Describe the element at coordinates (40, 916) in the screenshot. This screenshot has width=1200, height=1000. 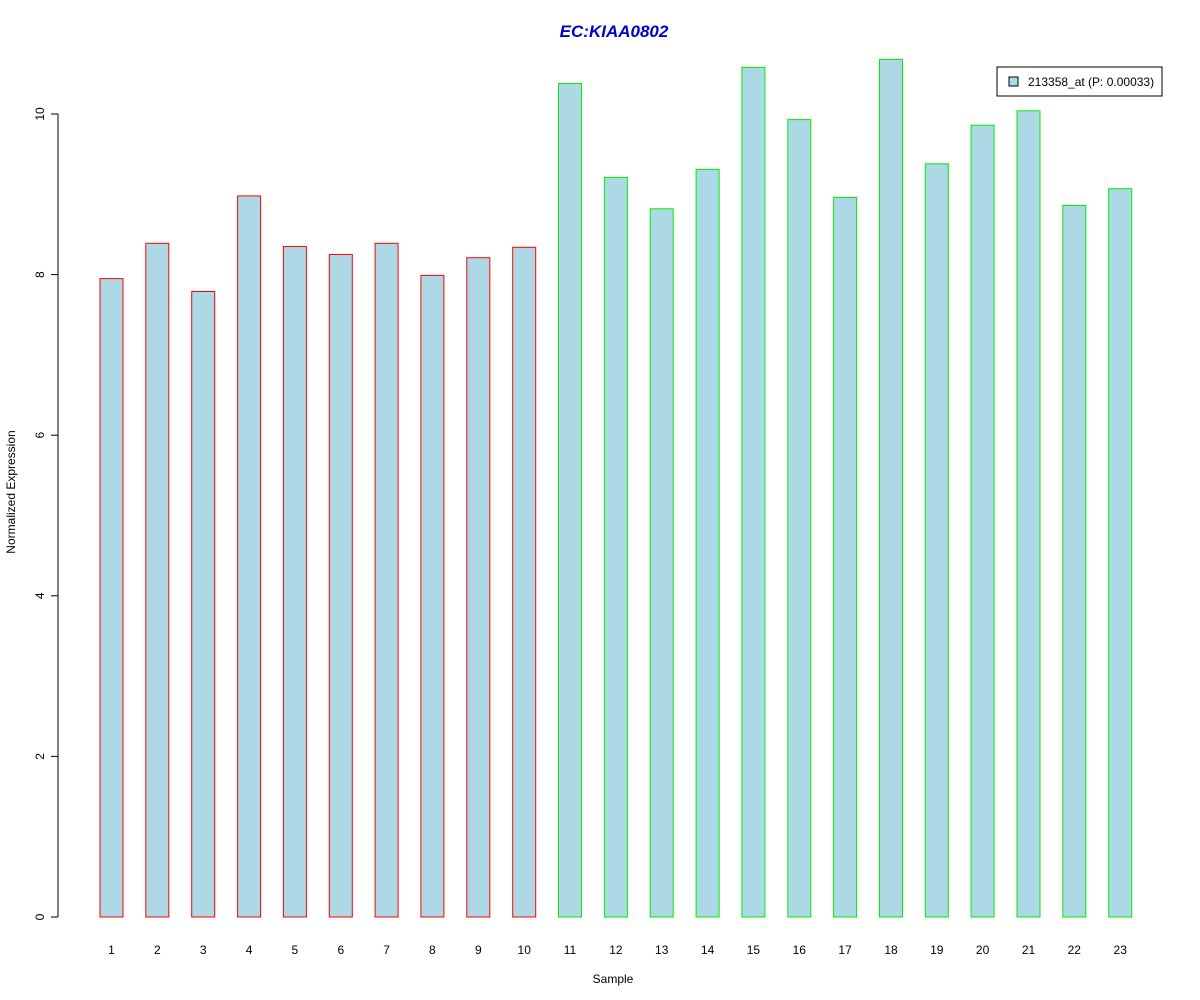
I see `y-tick-label: 0` at that location.